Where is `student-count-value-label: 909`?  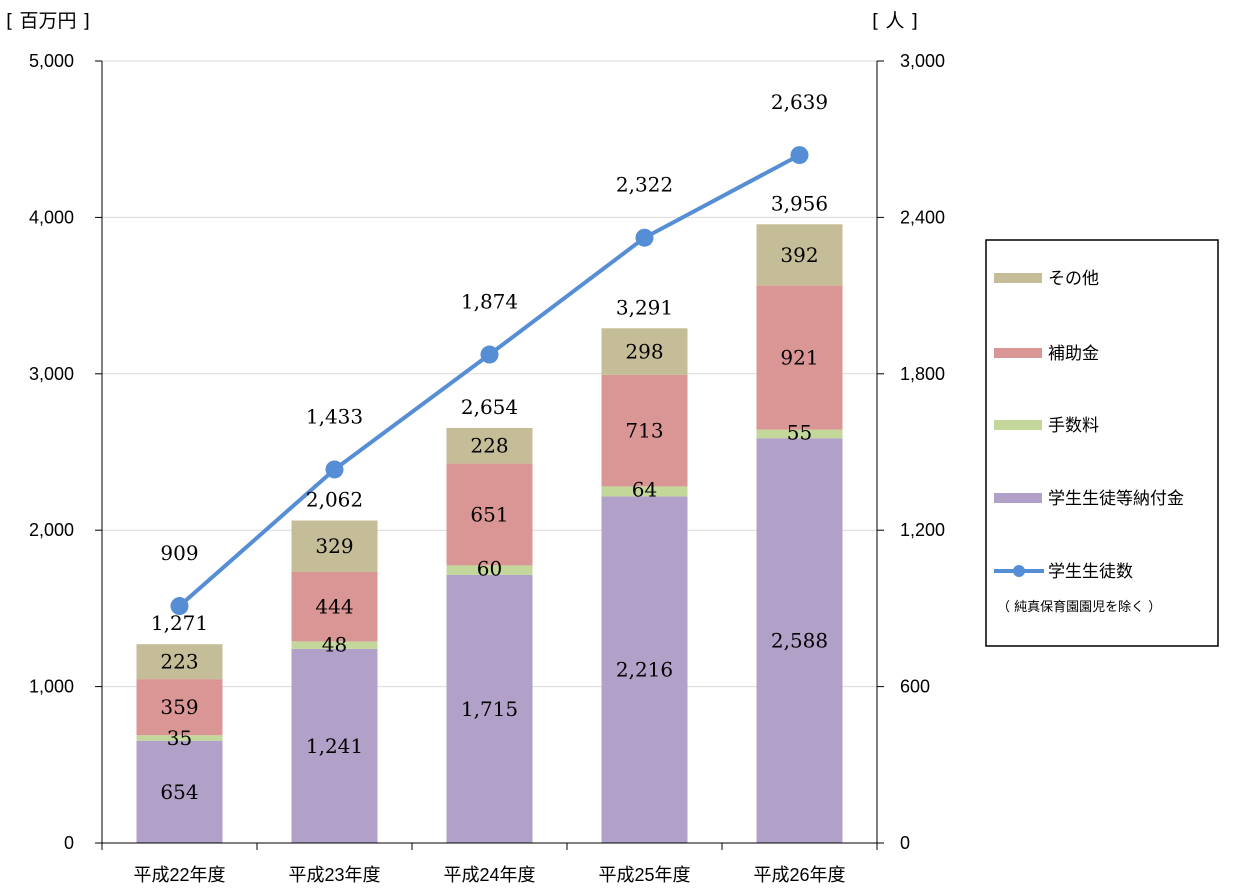 student-count-value-label: 909 is located at coordinates (179, 553).